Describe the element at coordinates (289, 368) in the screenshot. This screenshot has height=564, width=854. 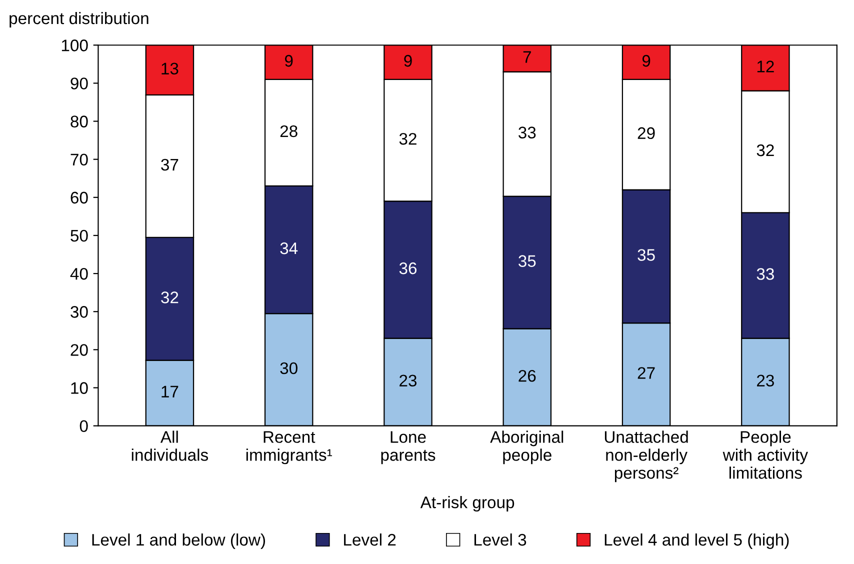
I see `data-label: 30` at that location.